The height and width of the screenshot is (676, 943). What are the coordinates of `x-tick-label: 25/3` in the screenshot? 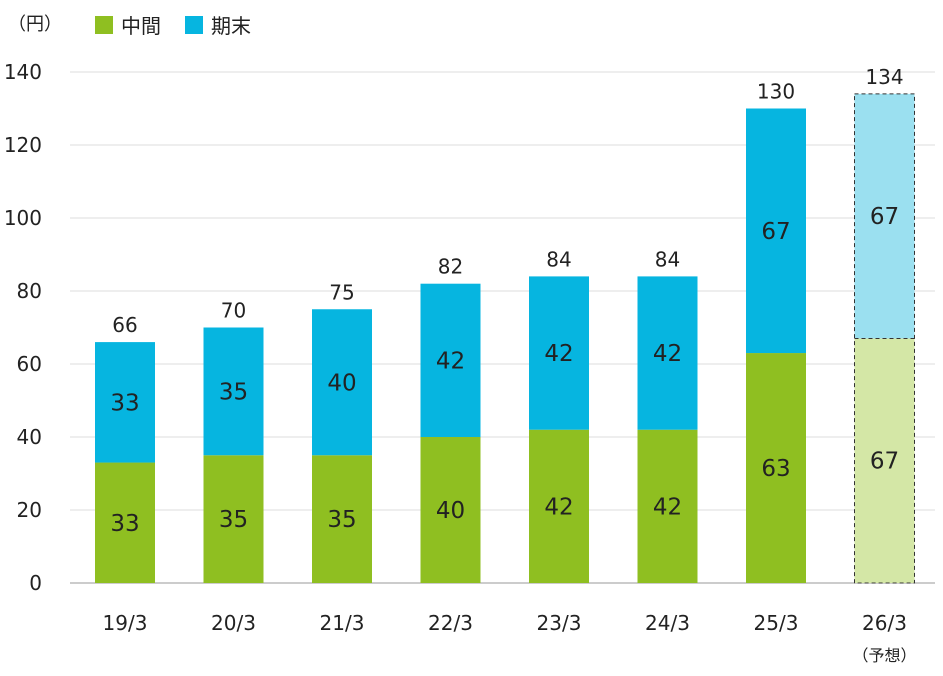 It's located at (776, 623).